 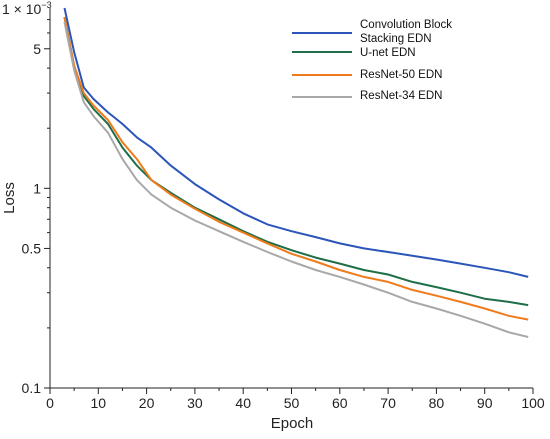 I want to click on x-tick-label: 40, so click(x=243, y=403).